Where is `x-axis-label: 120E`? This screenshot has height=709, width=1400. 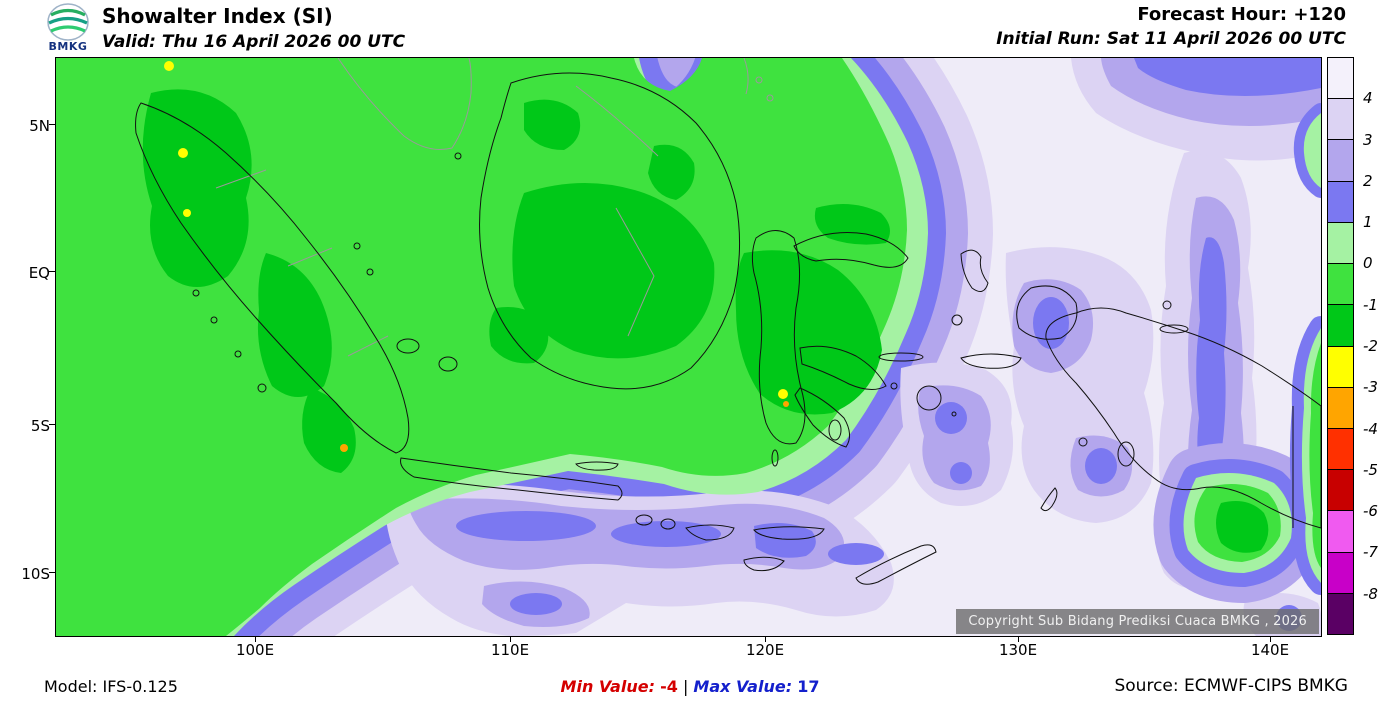 x-axis-label: 120E is located at coordinates (765, 650).